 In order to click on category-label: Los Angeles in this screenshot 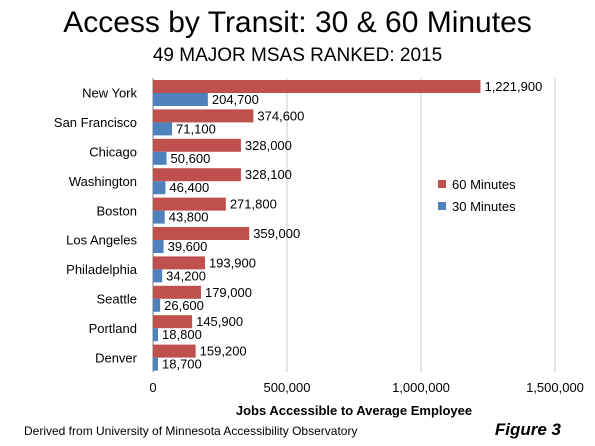, I will do `click(101, 240)`.